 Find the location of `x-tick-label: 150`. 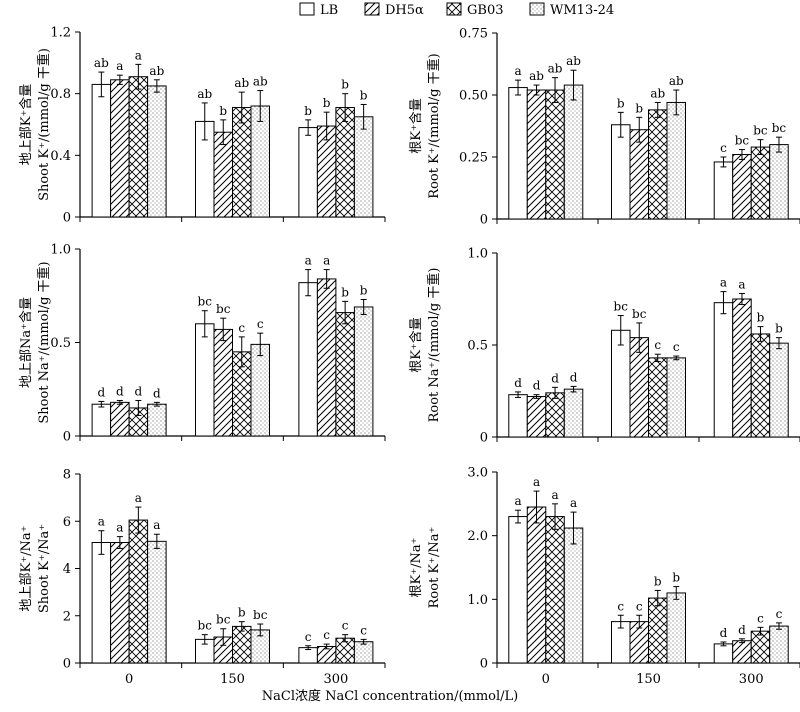

x-tick-label: 150 is located at coordinates (648, 679).